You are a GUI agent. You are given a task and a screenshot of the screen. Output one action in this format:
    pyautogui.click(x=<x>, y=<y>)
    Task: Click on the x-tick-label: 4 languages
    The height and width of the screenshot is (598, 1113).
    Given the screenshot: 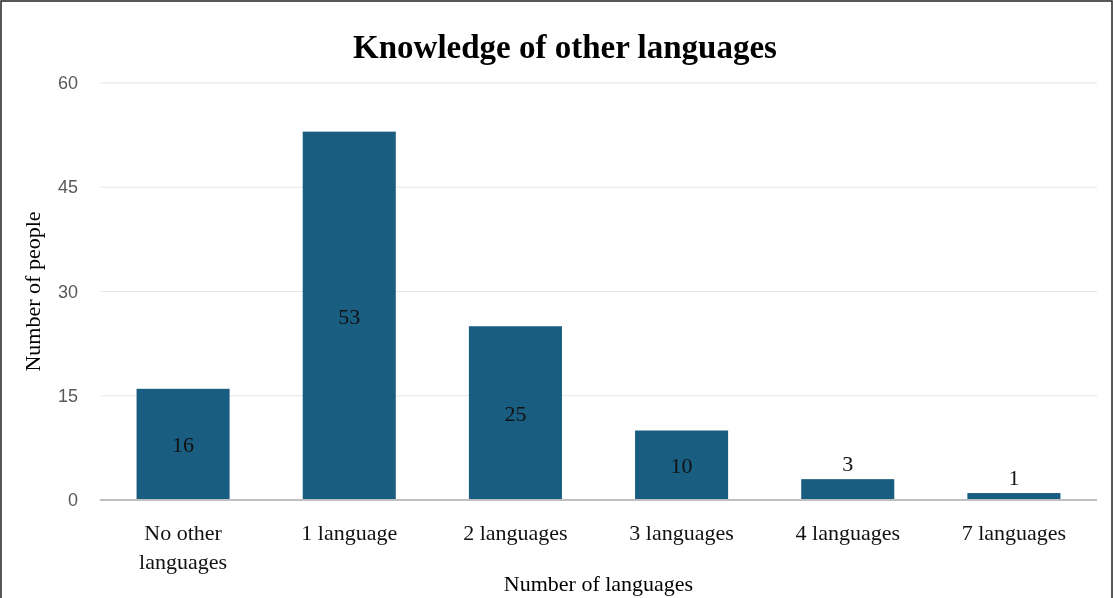 What is the action you would take?
    pyautogui.click(x=847, y=532)
    